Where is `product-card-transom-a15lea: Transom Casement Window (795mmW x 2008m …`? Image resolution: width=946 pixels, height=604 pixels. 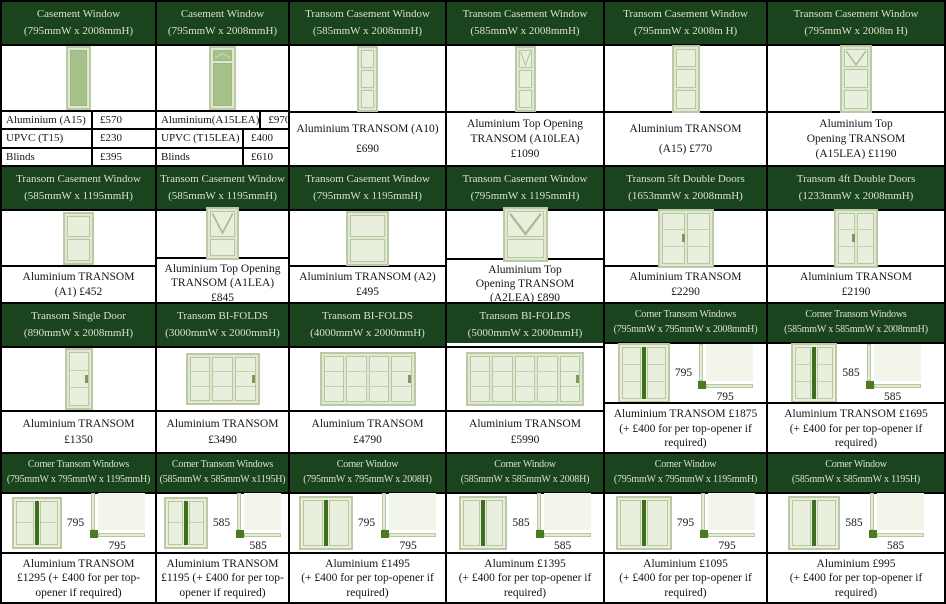 product-card-transom-a15lea: Transom Casement Window (795mmW x 2008m … is located at coordinates (856, 84).